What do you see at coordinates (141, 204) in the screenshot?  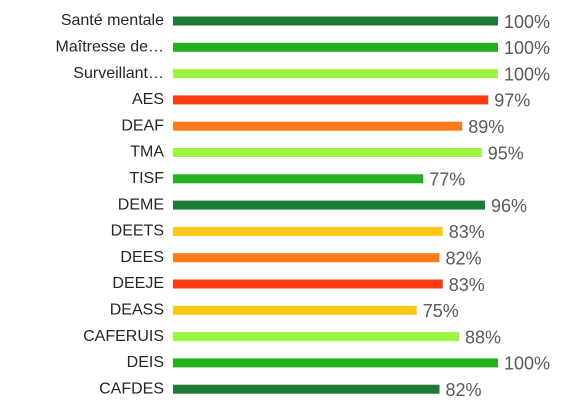 I see `category-label: DEME` at bounding box center [141, 204].